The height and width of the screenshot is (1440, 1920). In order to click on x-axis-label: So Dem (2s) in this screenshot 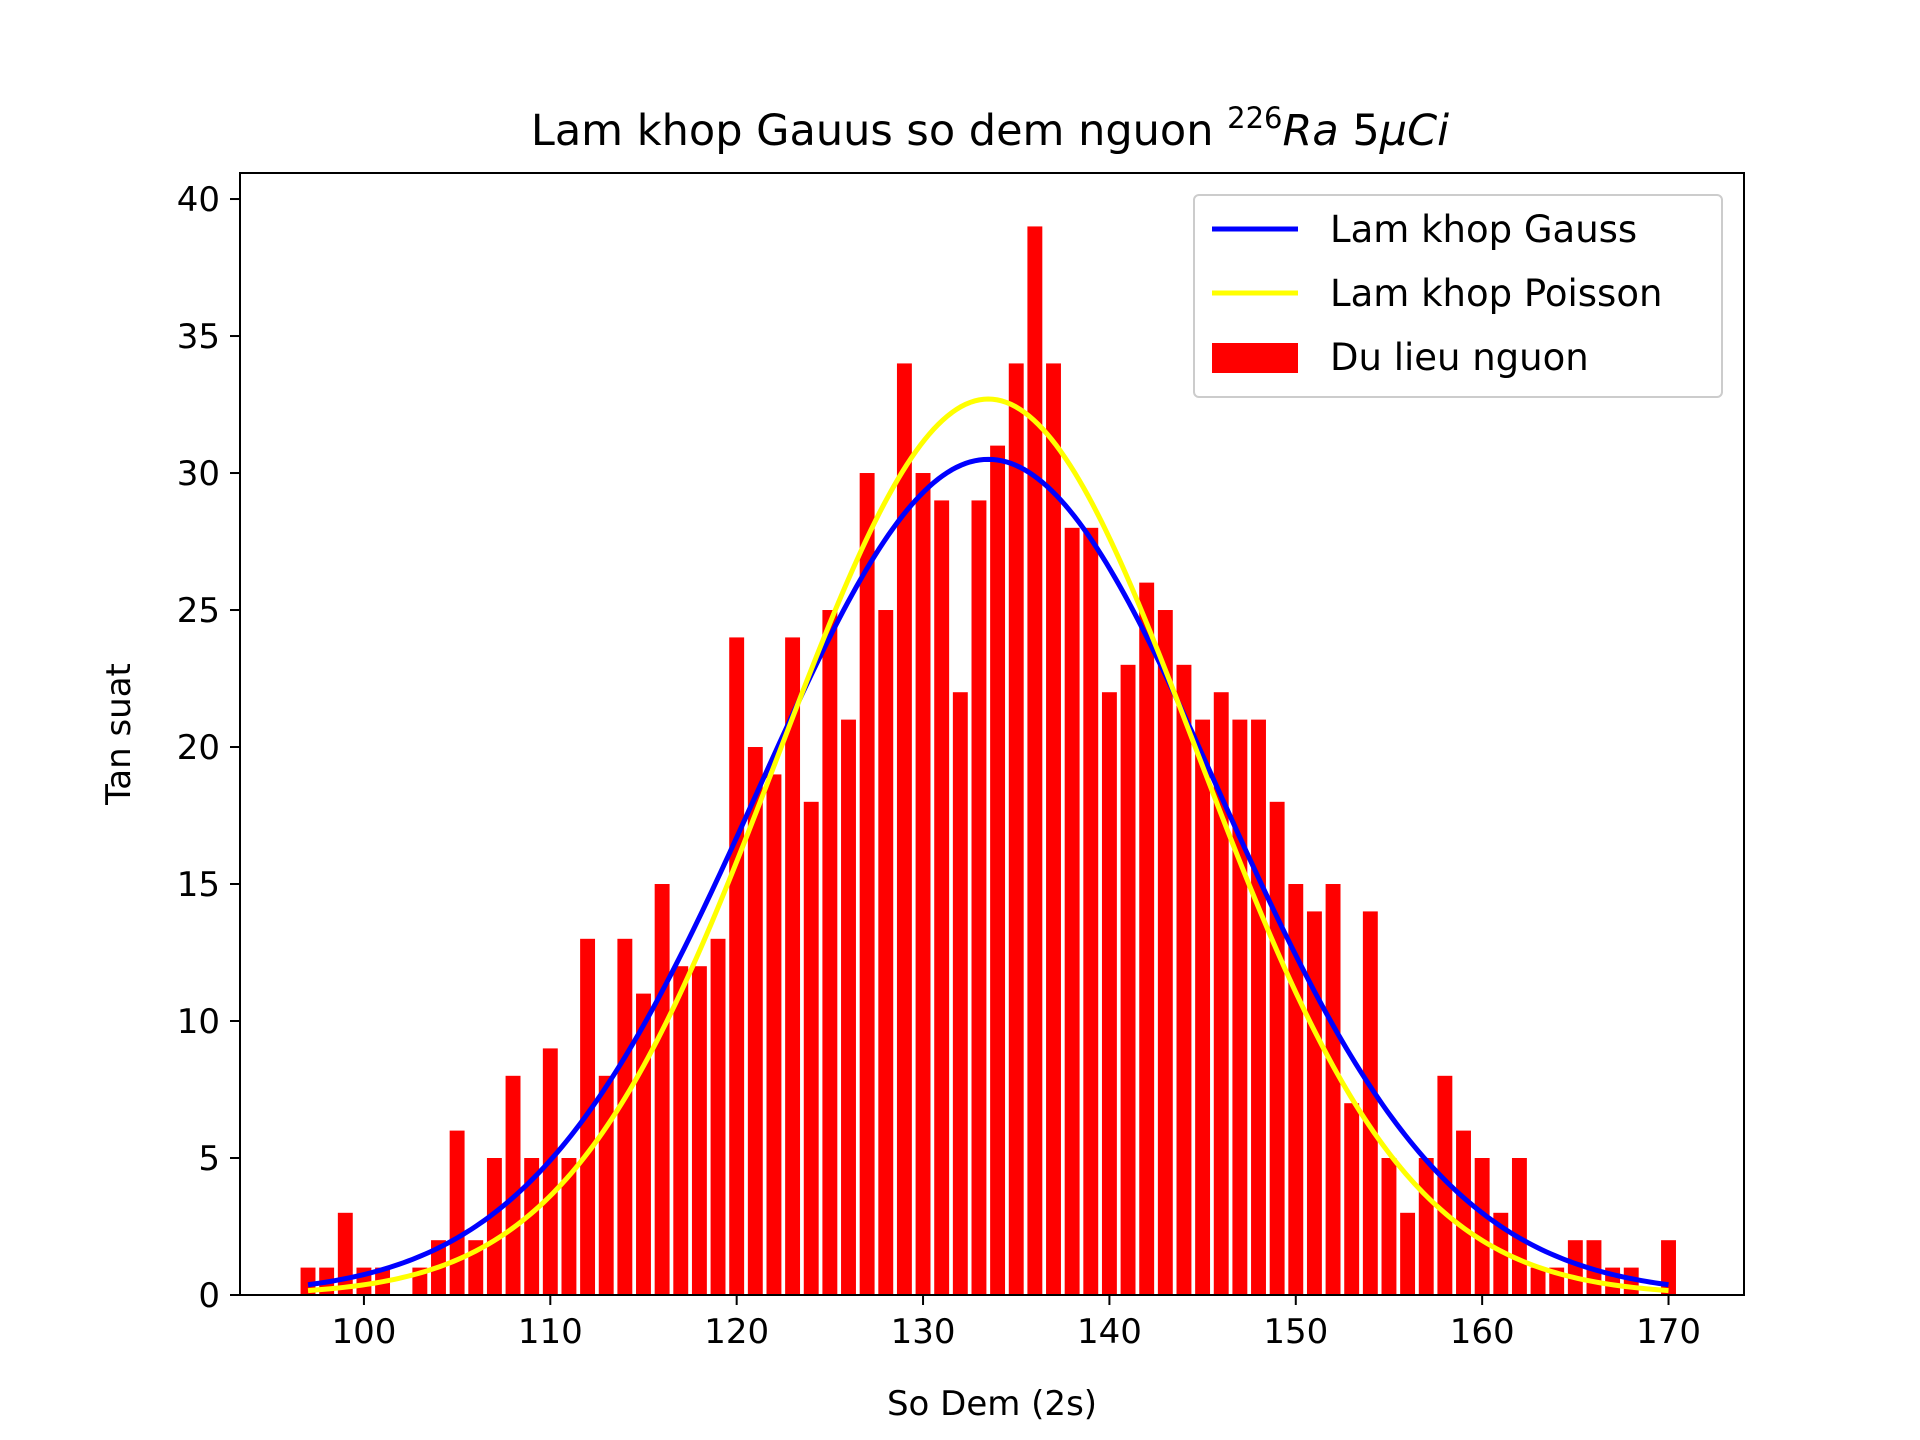, I will do `click(992, 1404)`.